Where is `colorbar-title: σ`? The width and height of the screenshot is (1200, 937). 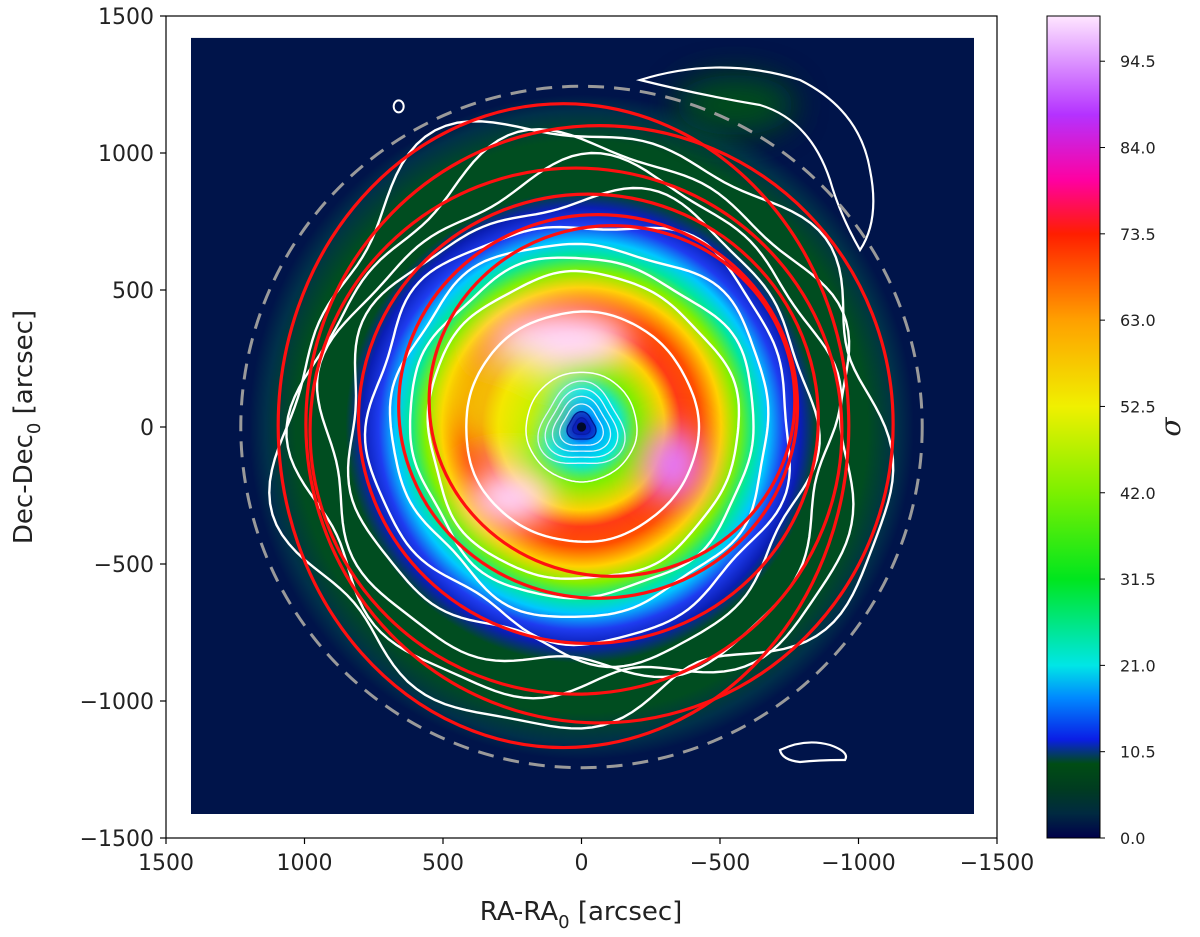
colorbar-title: σ is located at coordinates (1170, 427).